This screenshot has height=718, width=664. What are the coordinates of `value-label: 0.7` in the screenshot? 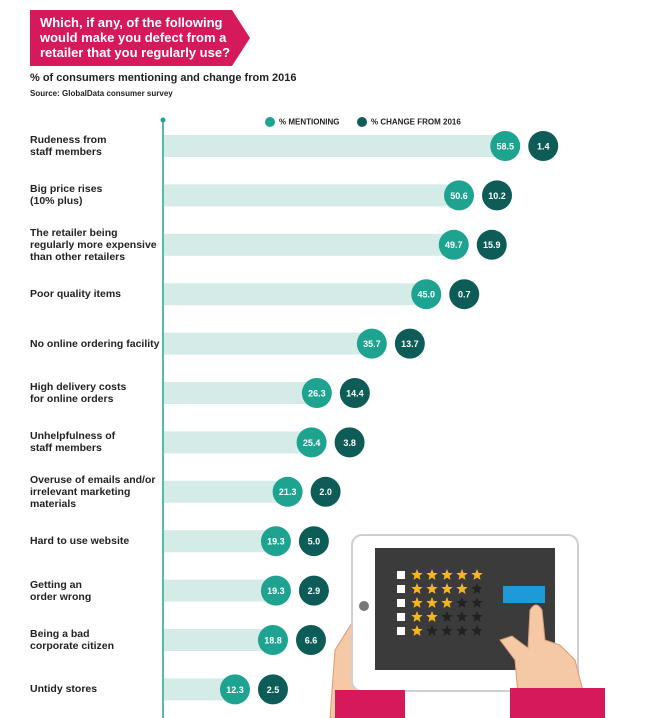 It's located at (464, 295).